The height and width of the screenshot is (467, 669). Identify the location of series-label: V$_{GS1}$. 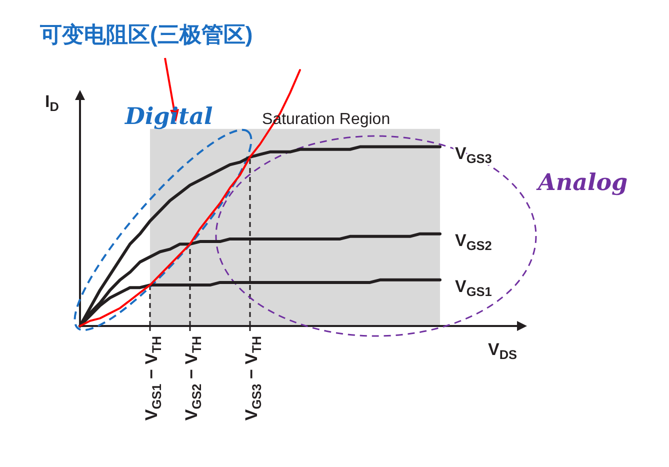
(473, 287).